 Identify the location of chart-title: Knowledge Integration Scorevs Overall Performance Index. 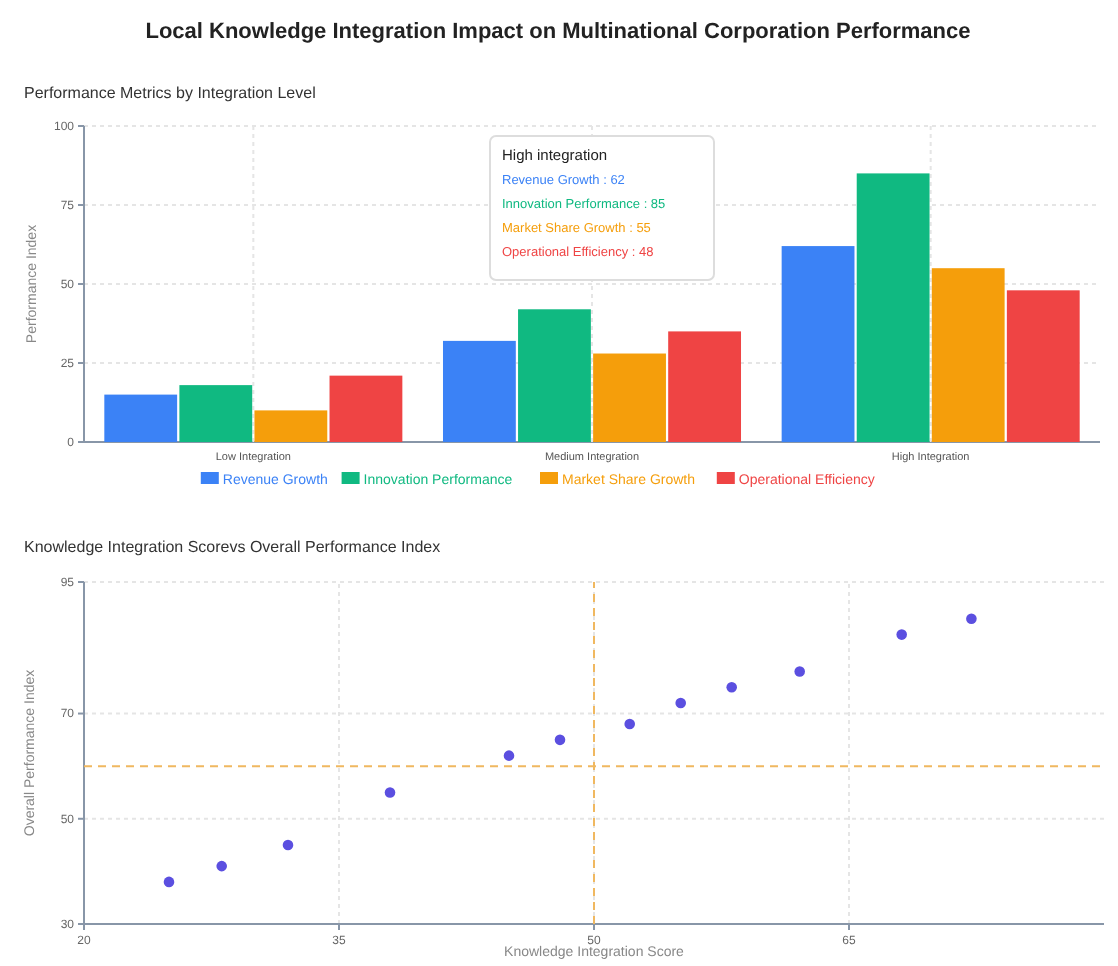
(232, 547).